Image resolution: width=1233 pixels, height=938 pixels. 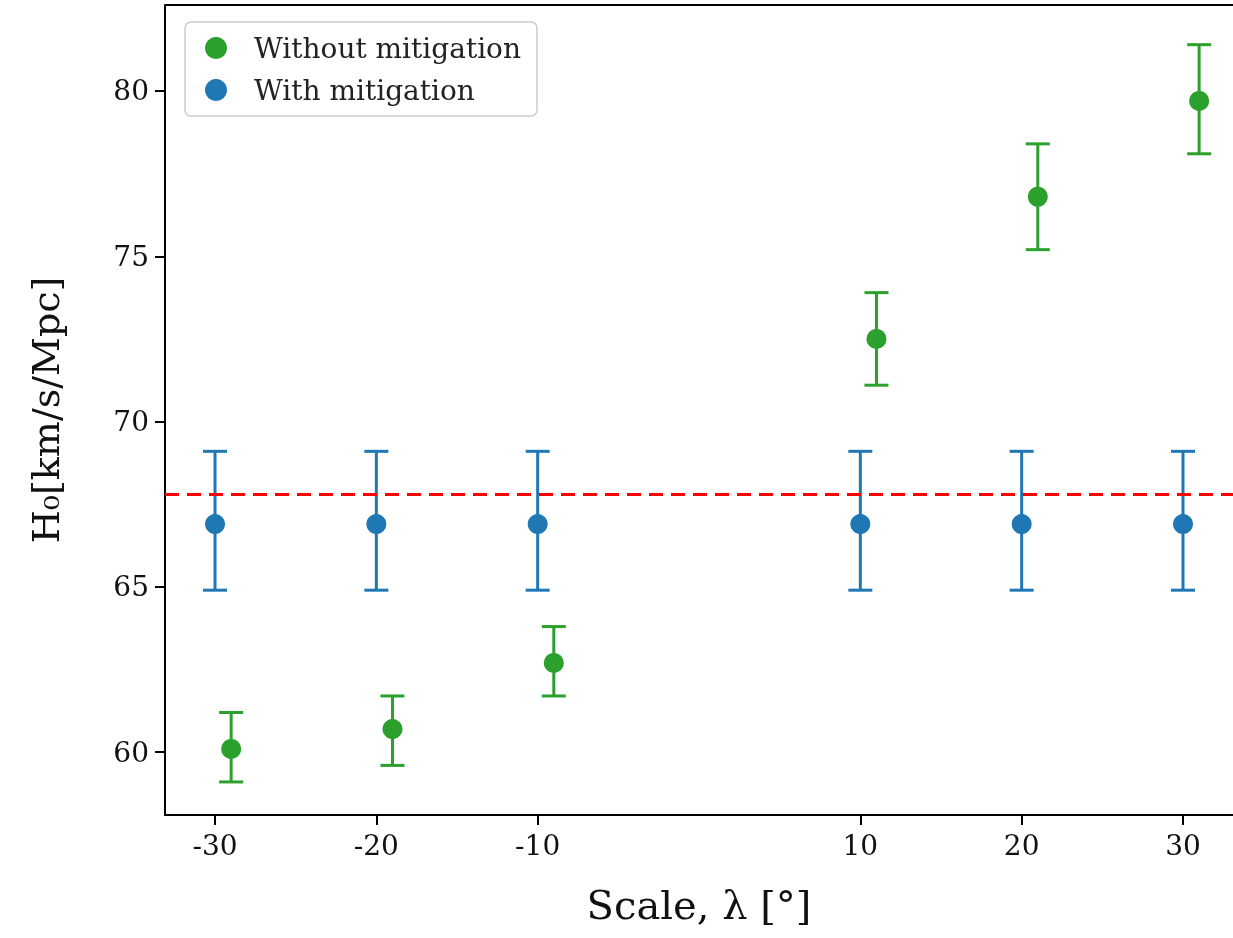 I want to click on y-tick-label: 75, so click(x=131, y=256).